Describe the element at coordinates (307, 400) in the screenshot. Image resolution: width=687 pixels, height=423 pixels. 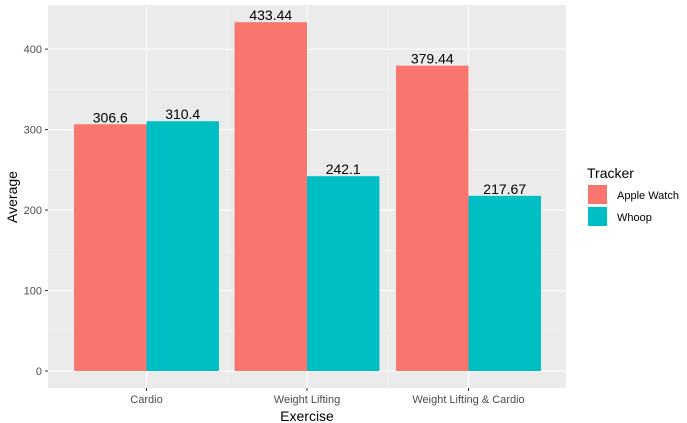
I see `x-tick-label: Weight Lifting` at that location.